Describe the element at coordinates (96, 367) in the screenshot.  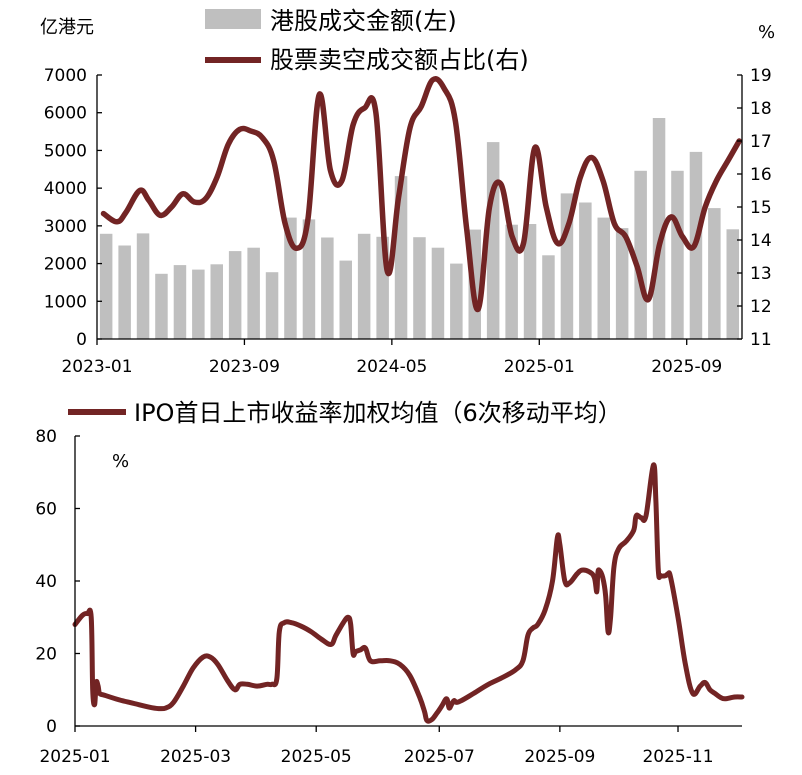
I see `x-tick-label: 2023-01` at that location.